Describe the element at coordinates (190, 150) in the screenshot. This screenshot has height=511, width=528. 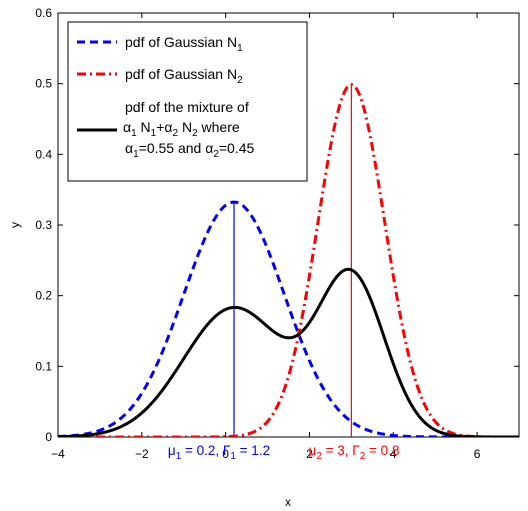
I see `legend-label-3-line-3: α1​=0.55 and α2​=0.45` at that location.